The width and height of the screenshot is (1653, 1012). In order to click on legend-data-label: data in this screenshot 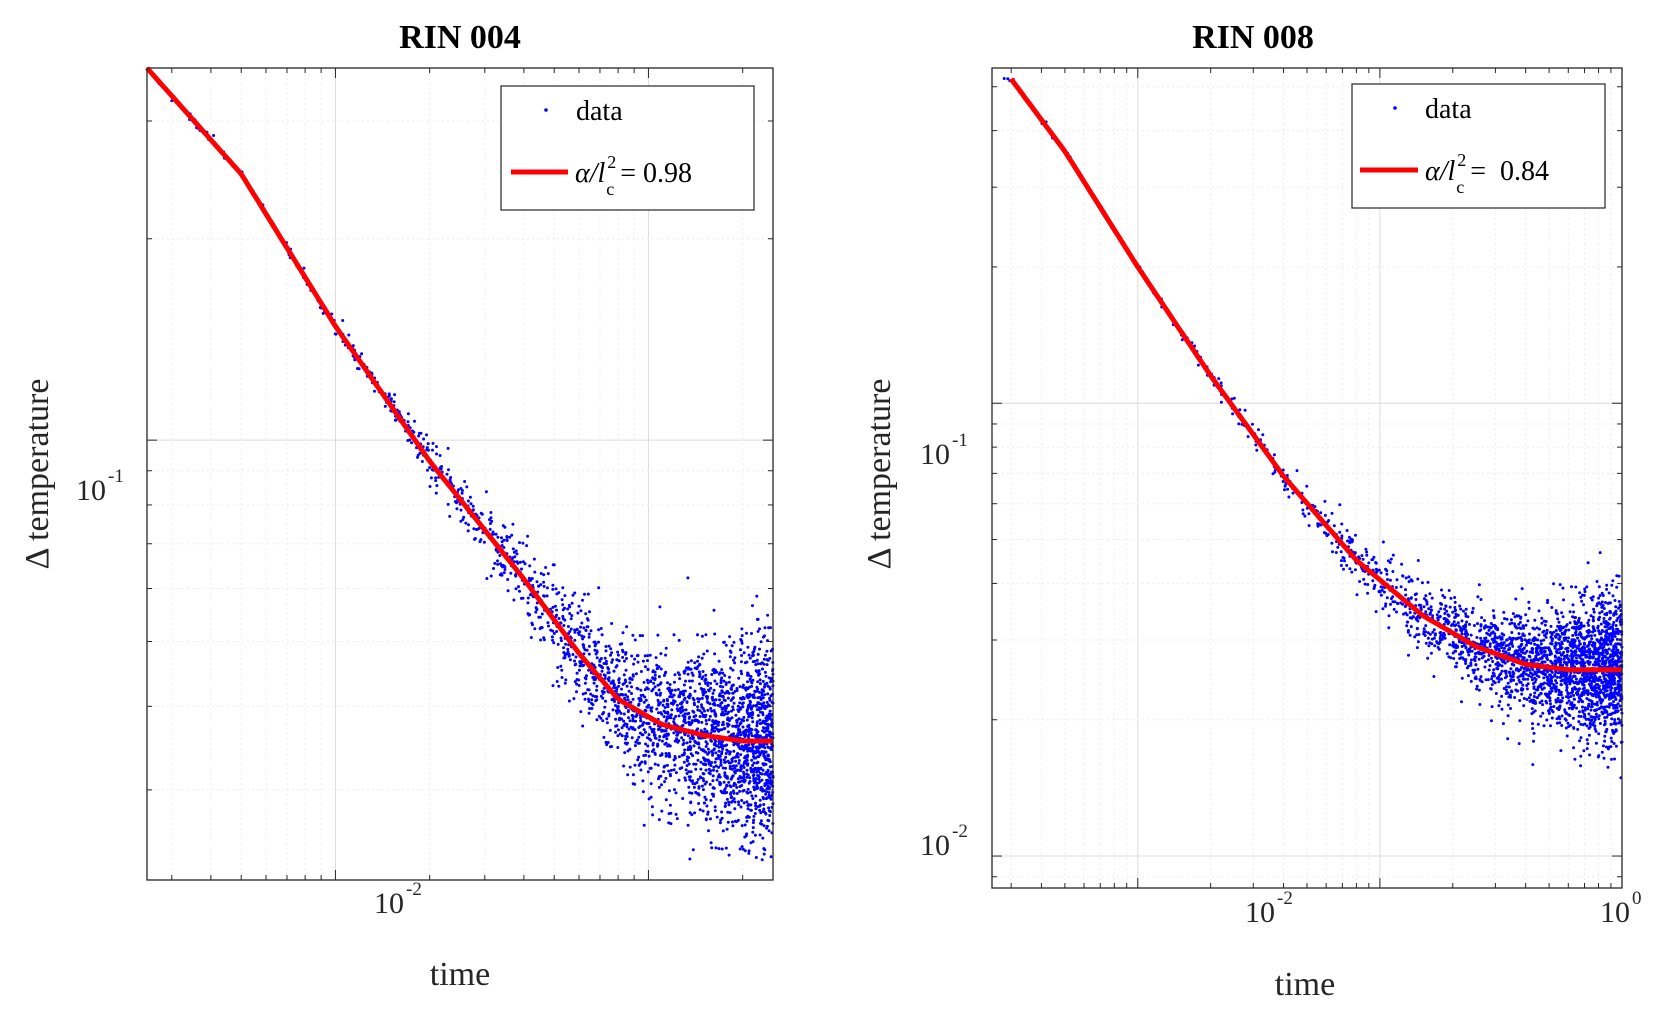, I will do `click(599, 111)`.